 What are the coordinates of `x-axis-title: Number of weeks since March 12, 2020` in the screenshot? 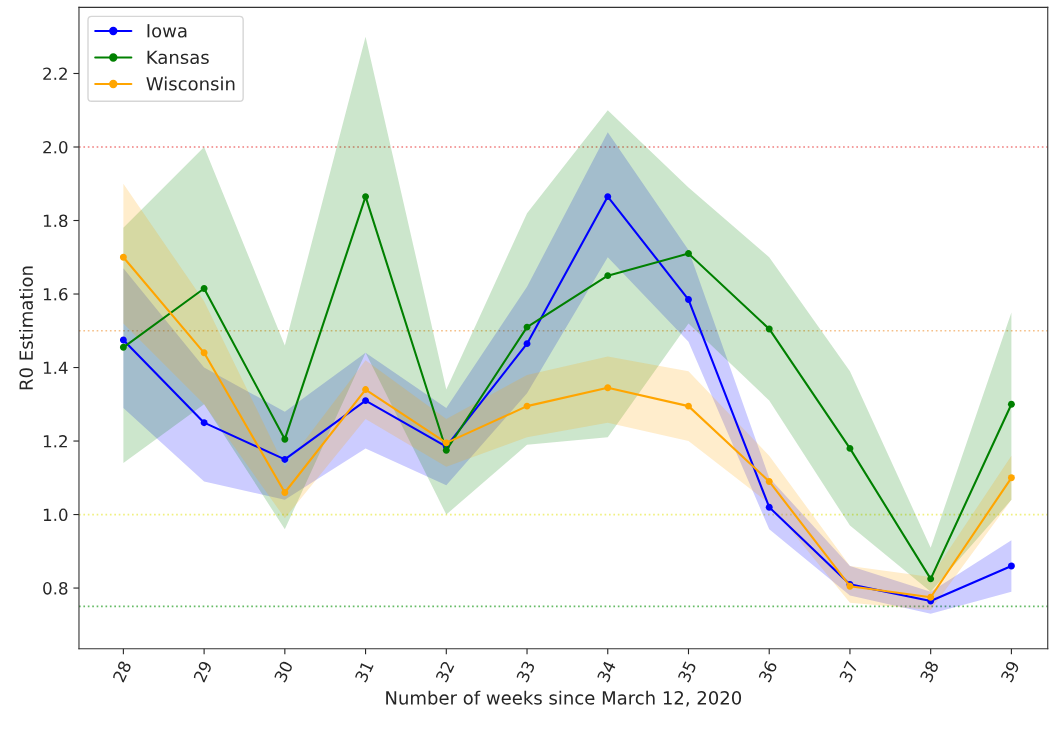 It's located at (564, 698).